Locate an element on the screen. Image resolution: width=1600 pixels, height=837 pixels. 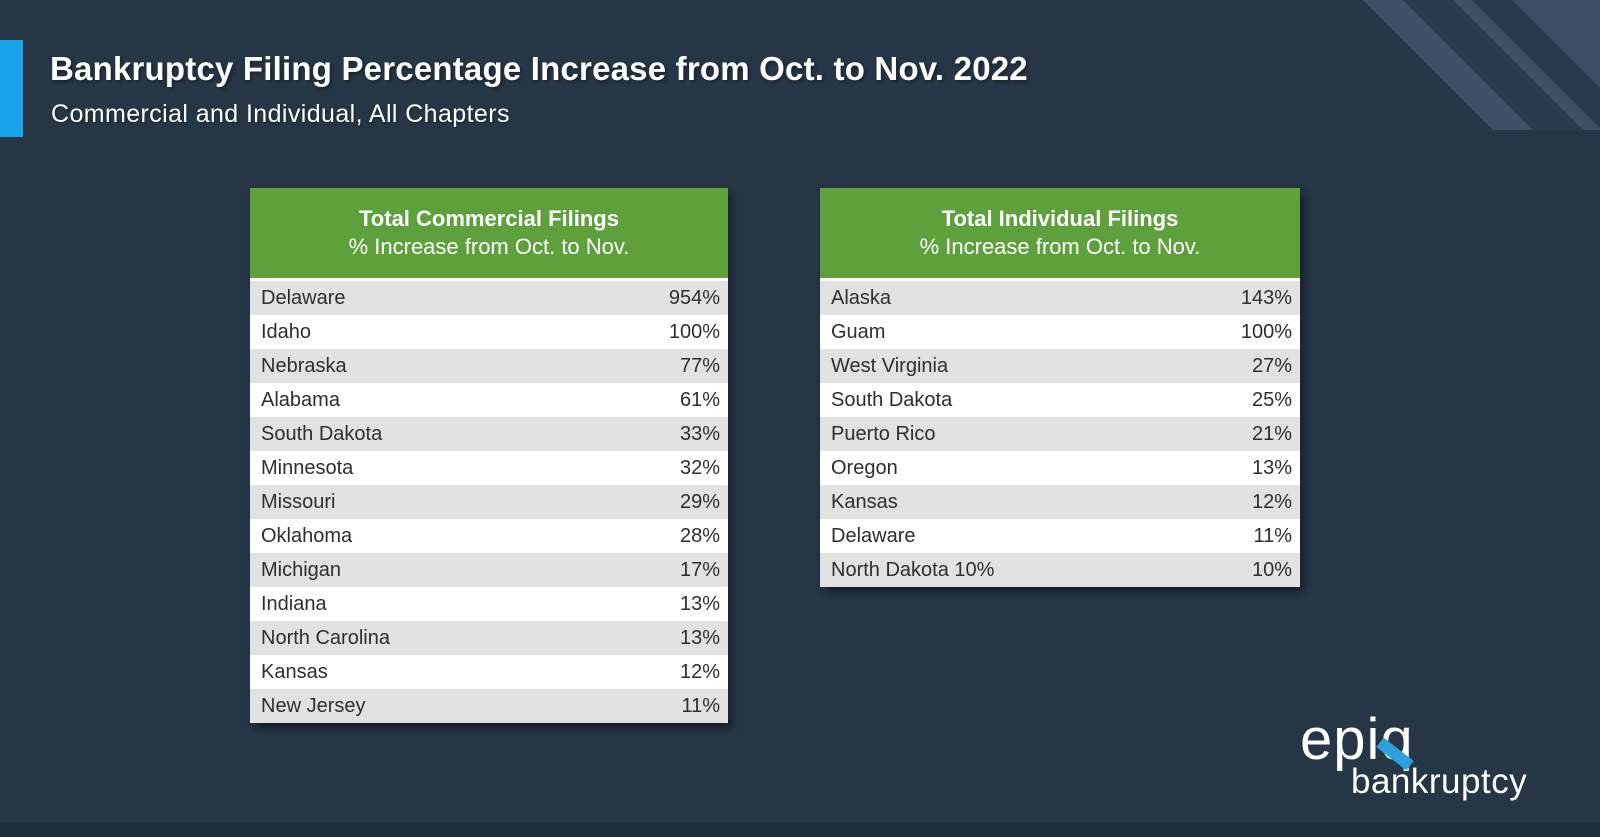
state-name: West Virginia is located at coordinates (890, 365).